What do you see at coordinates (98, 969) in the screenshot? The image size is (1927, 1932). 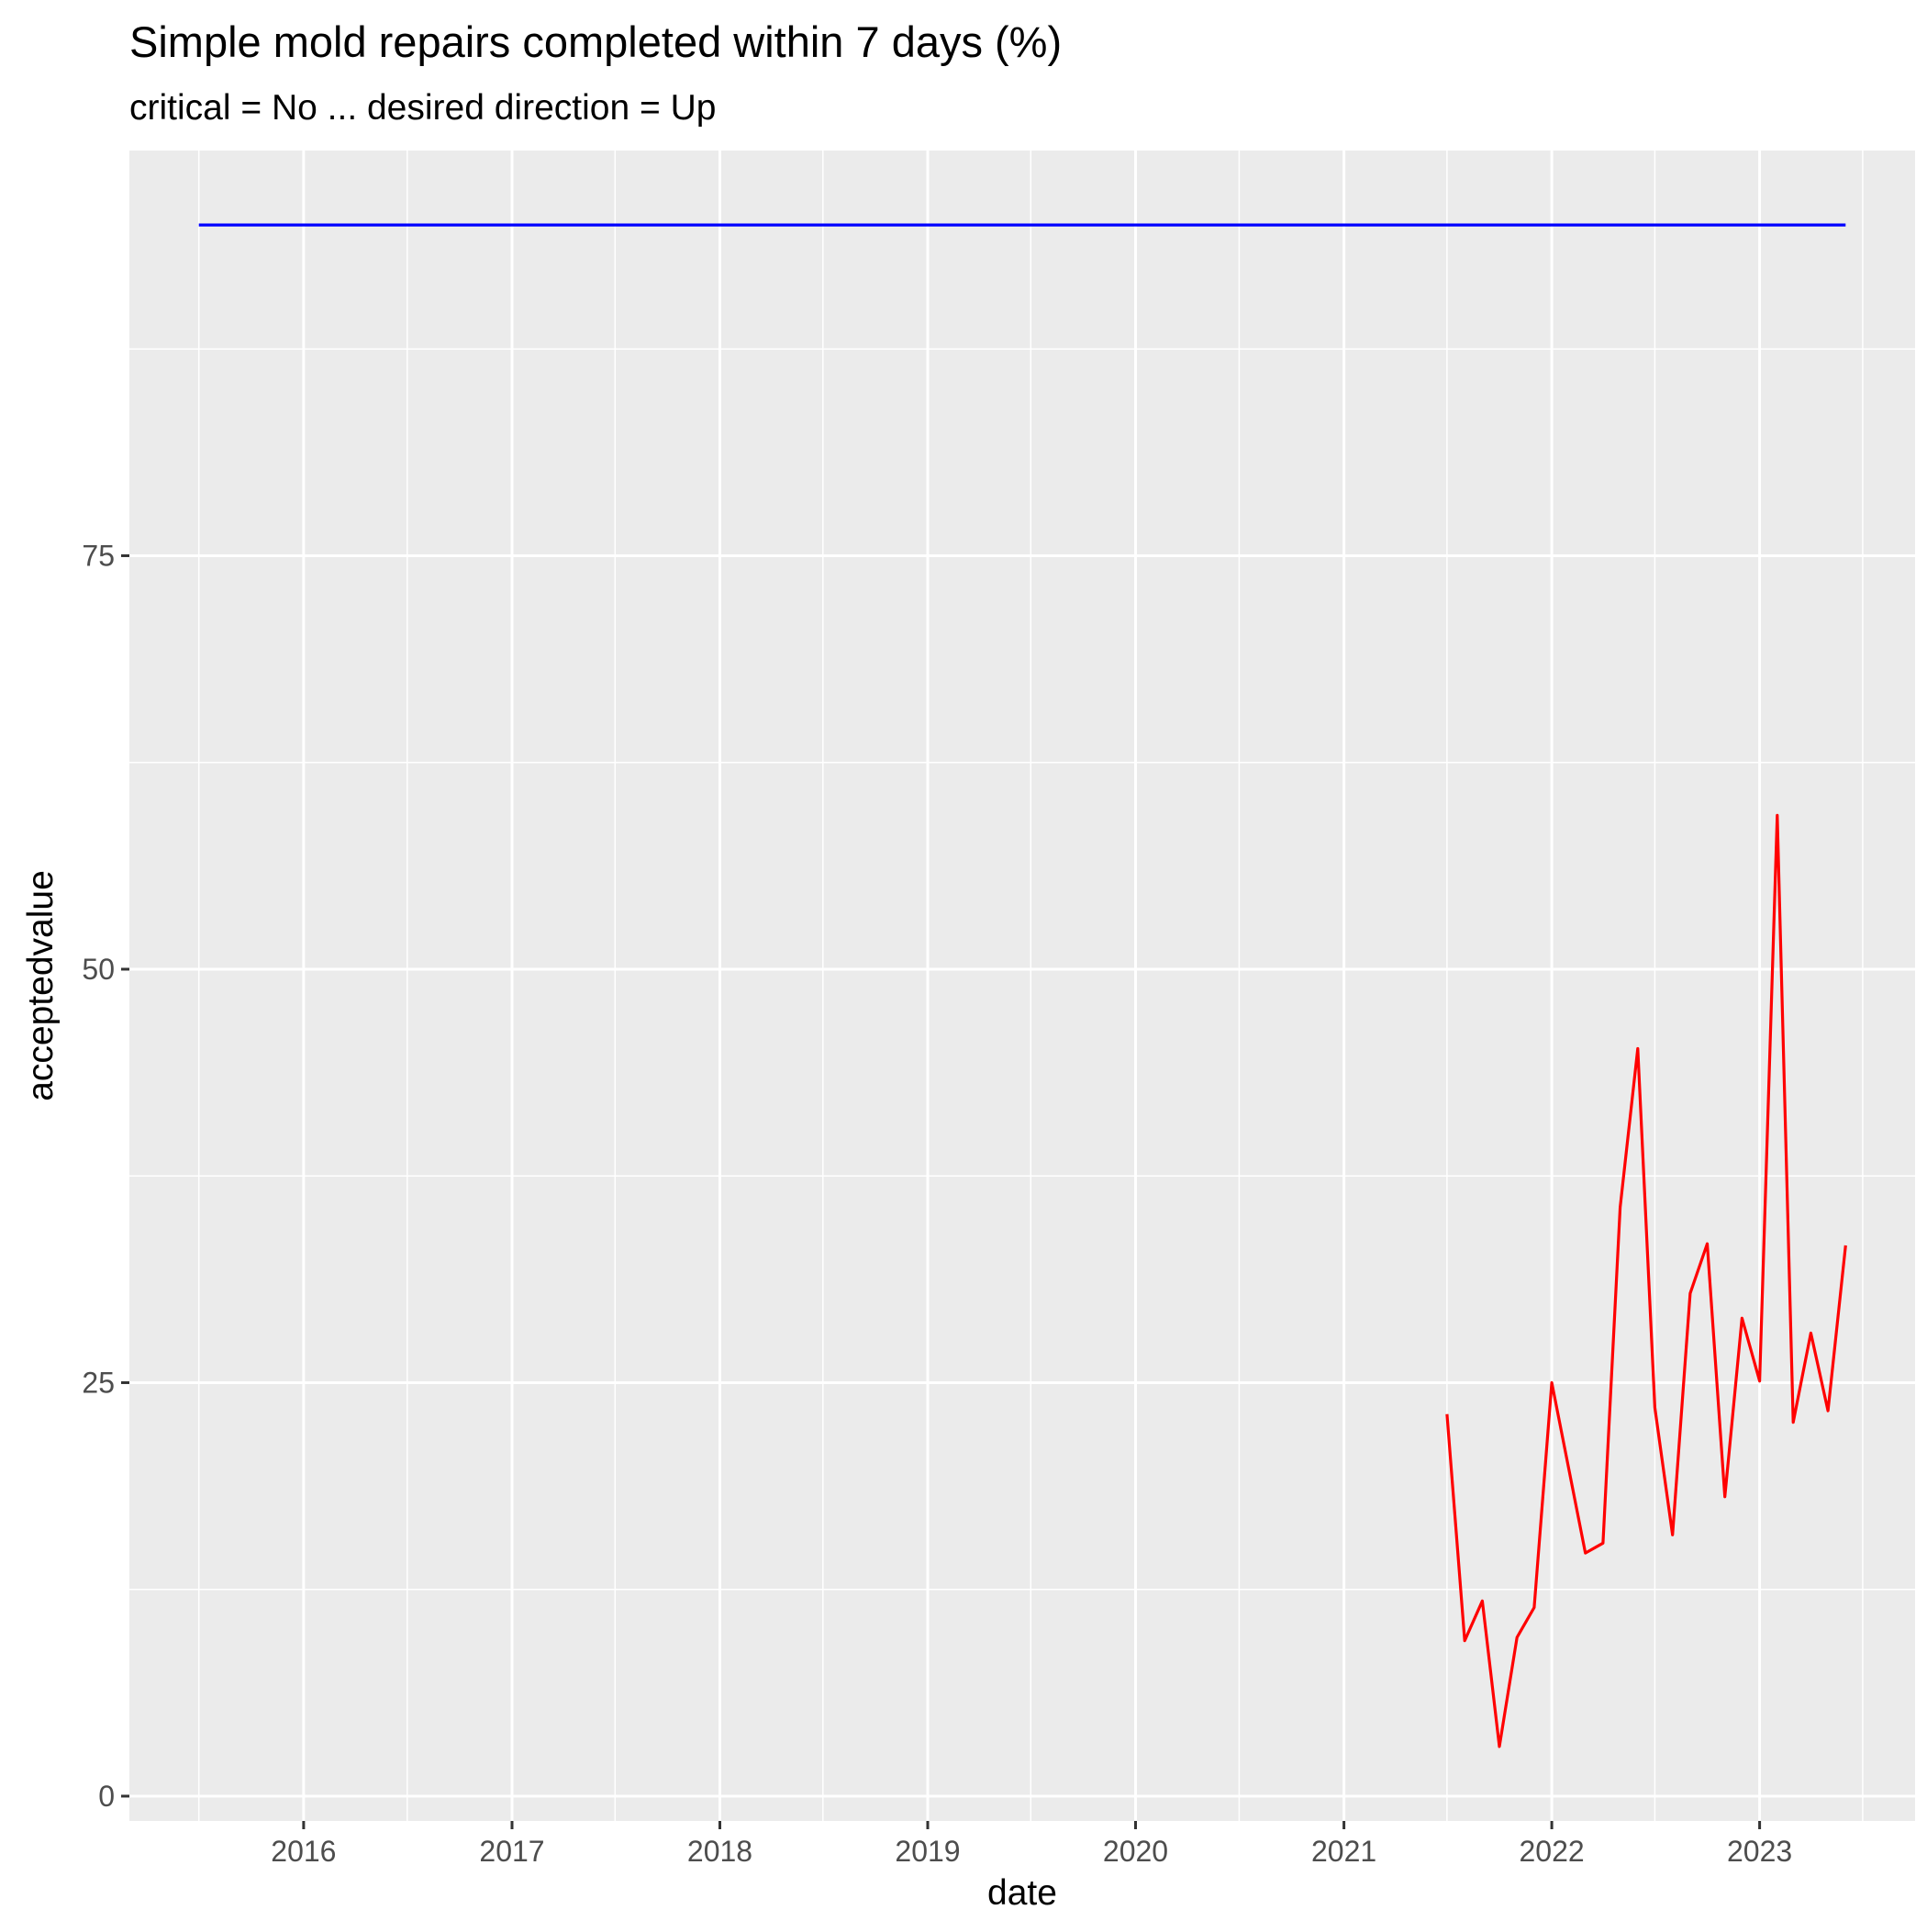 I see `y-tick-label: 50` at bounding box center [98, 969].